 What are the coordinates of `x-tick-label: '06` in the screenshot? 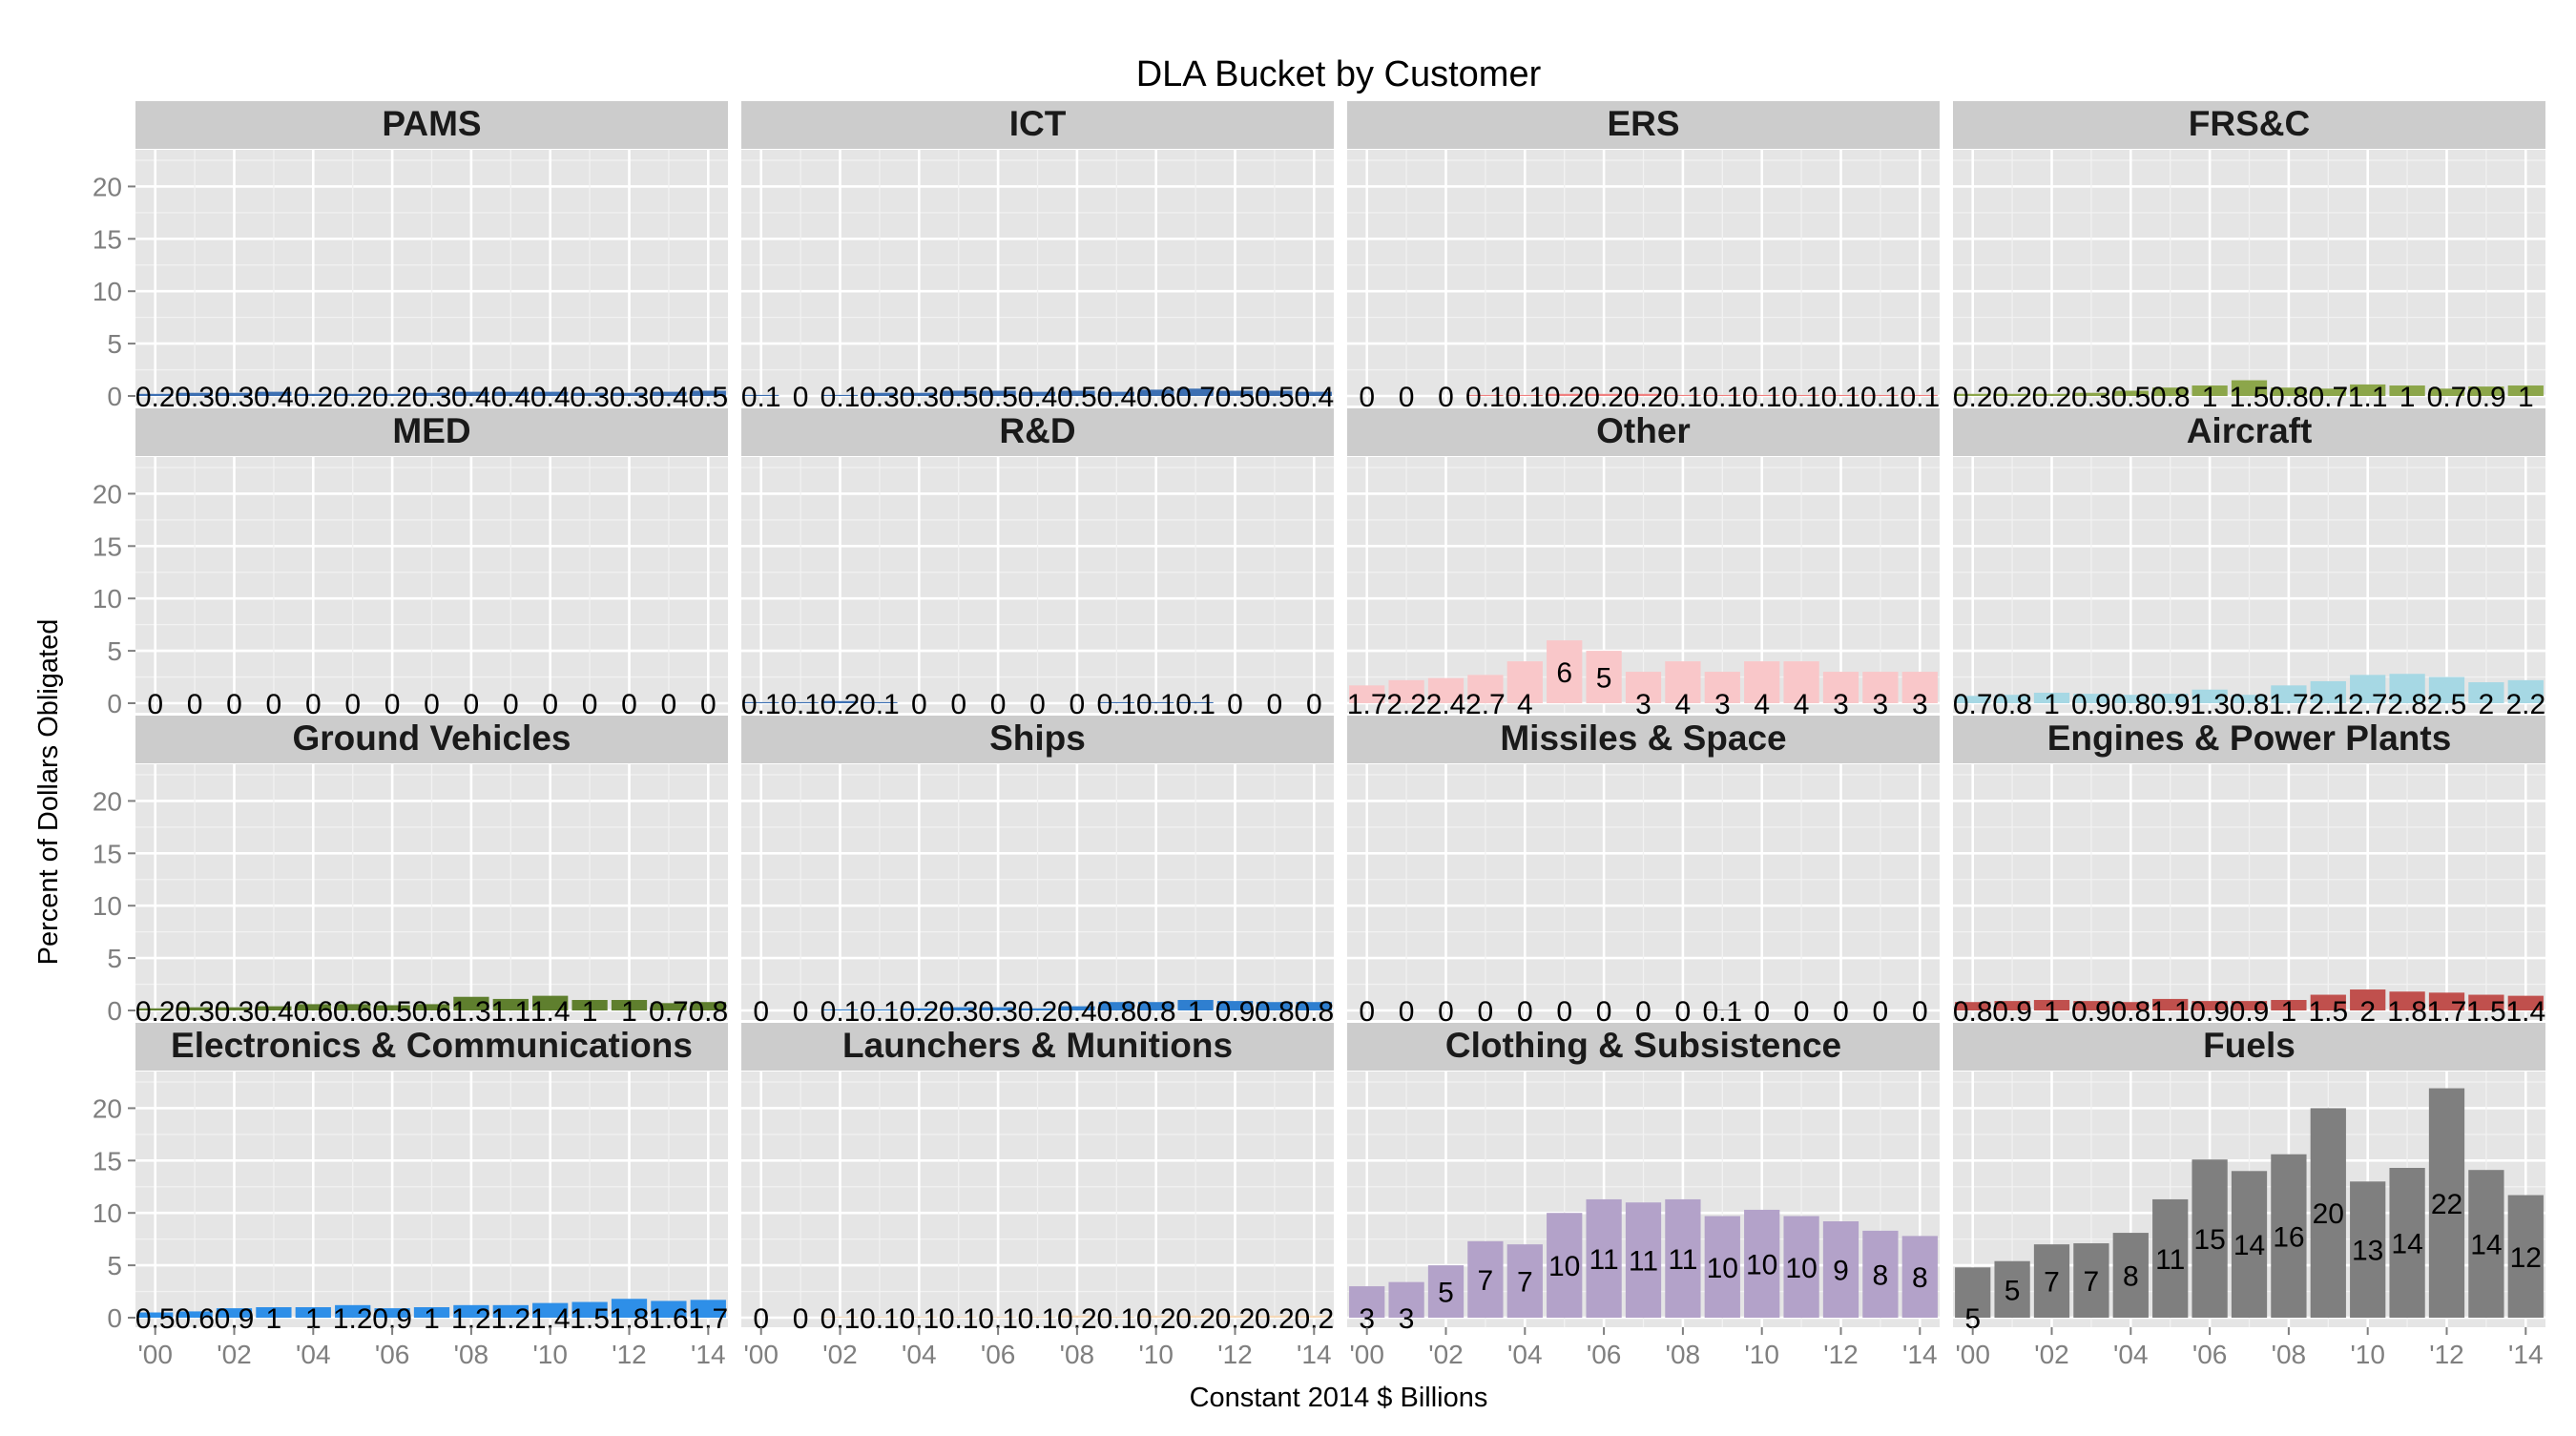 It's located at (2210, 1354).